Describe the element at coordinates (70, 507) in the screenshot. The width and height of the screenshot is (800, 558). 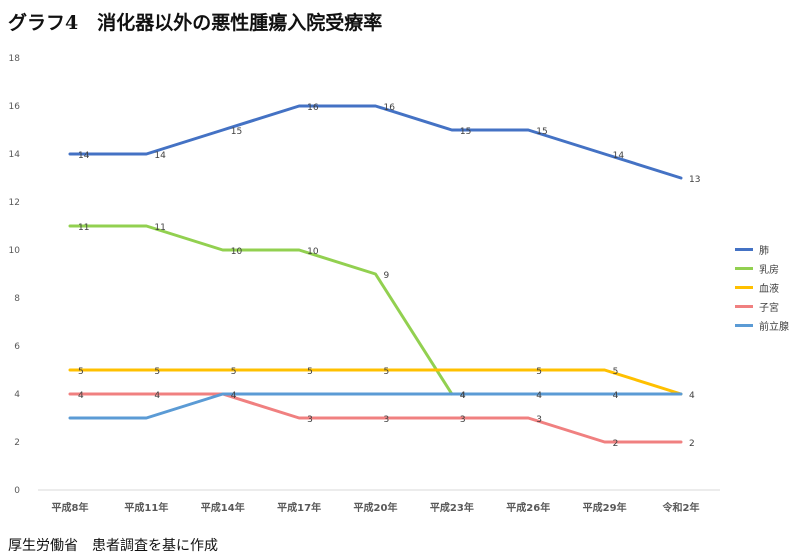
I see `x-tick-label: 平成8年` at that location.